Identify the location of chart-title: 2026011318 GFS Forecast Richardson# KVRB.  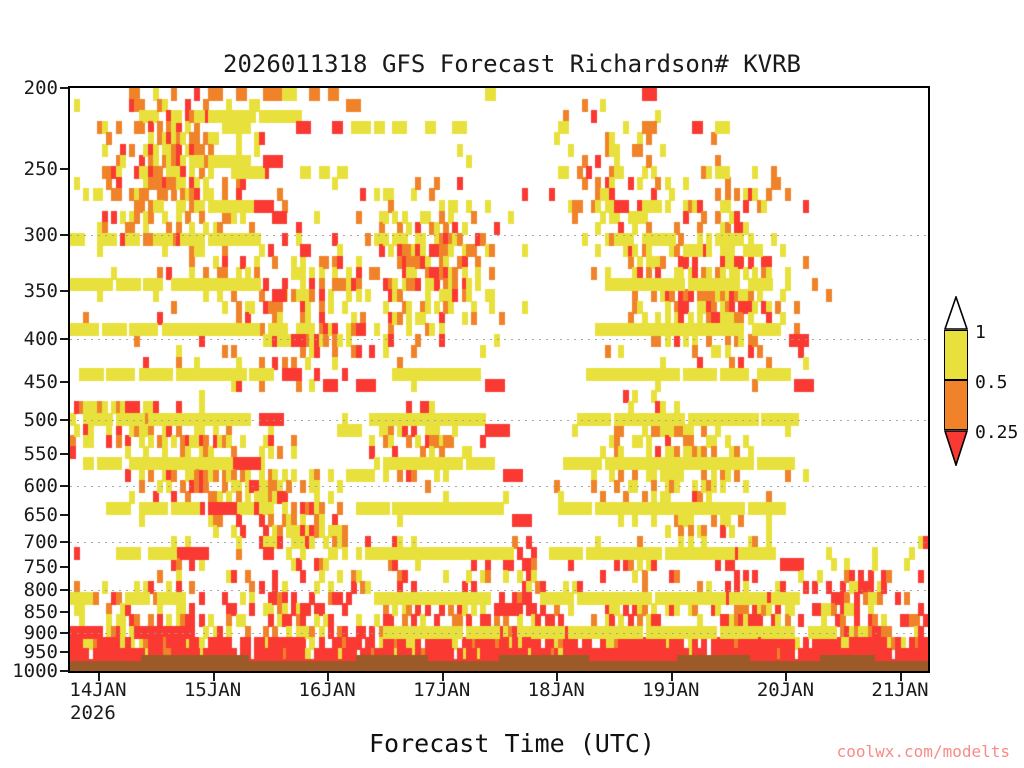
(512, 64).